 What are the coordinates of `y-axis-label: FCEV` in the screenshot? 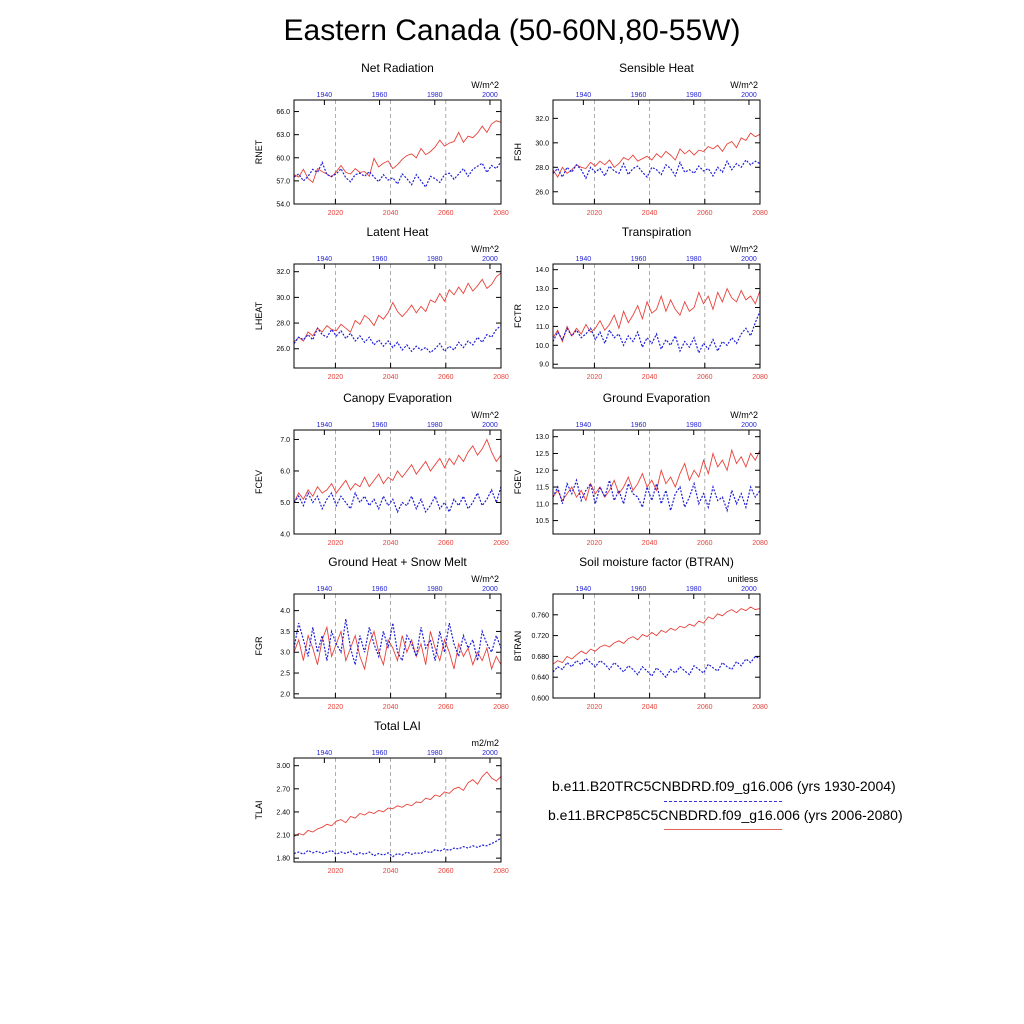 It's located at (259, 482).